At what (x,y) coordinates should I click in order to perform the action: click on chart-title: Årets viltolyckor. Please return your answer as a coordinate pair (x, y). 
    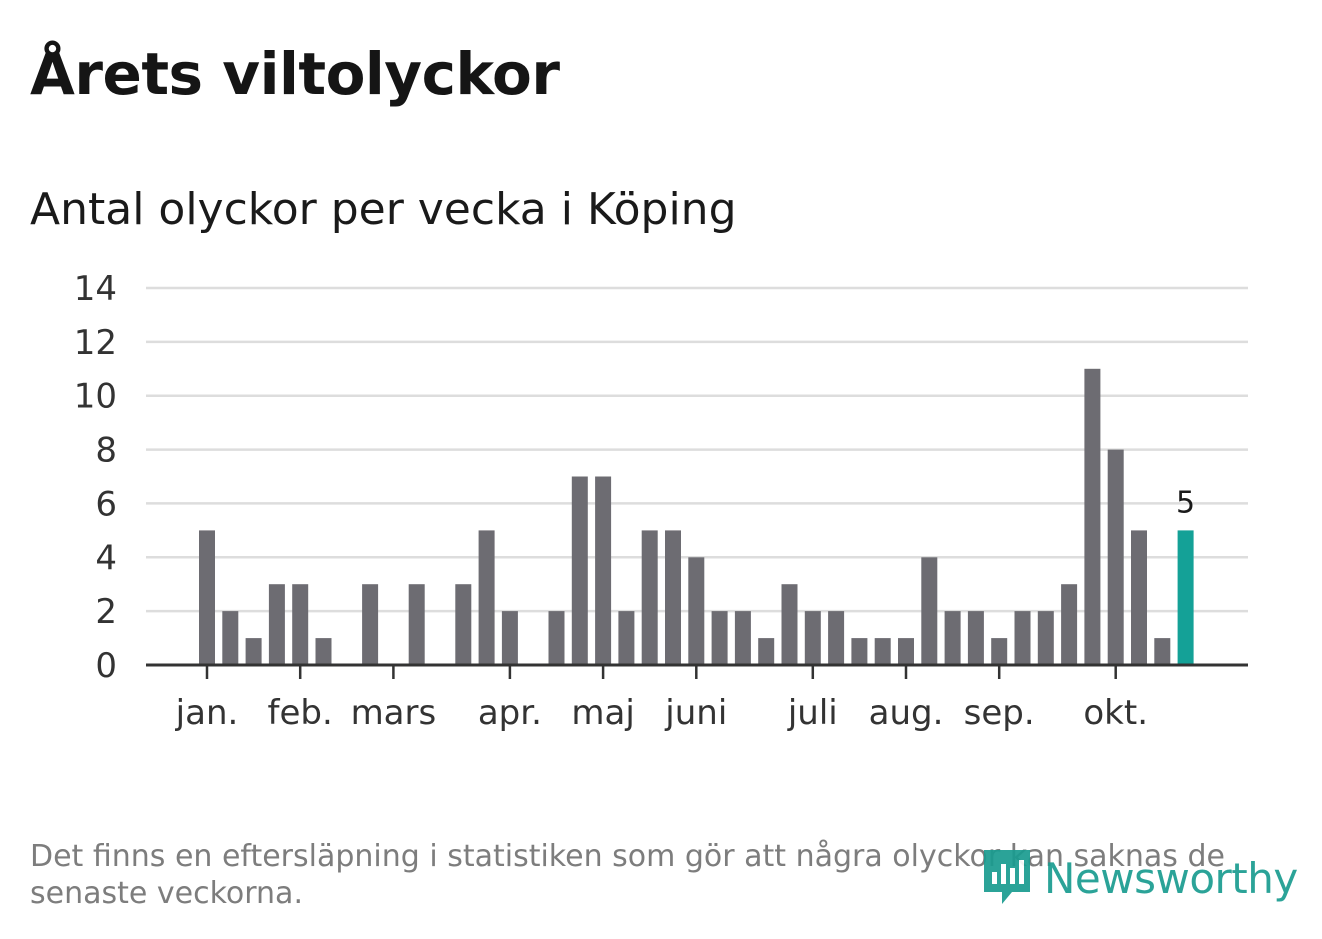
    Looking at the image, I should click on (295, 74).